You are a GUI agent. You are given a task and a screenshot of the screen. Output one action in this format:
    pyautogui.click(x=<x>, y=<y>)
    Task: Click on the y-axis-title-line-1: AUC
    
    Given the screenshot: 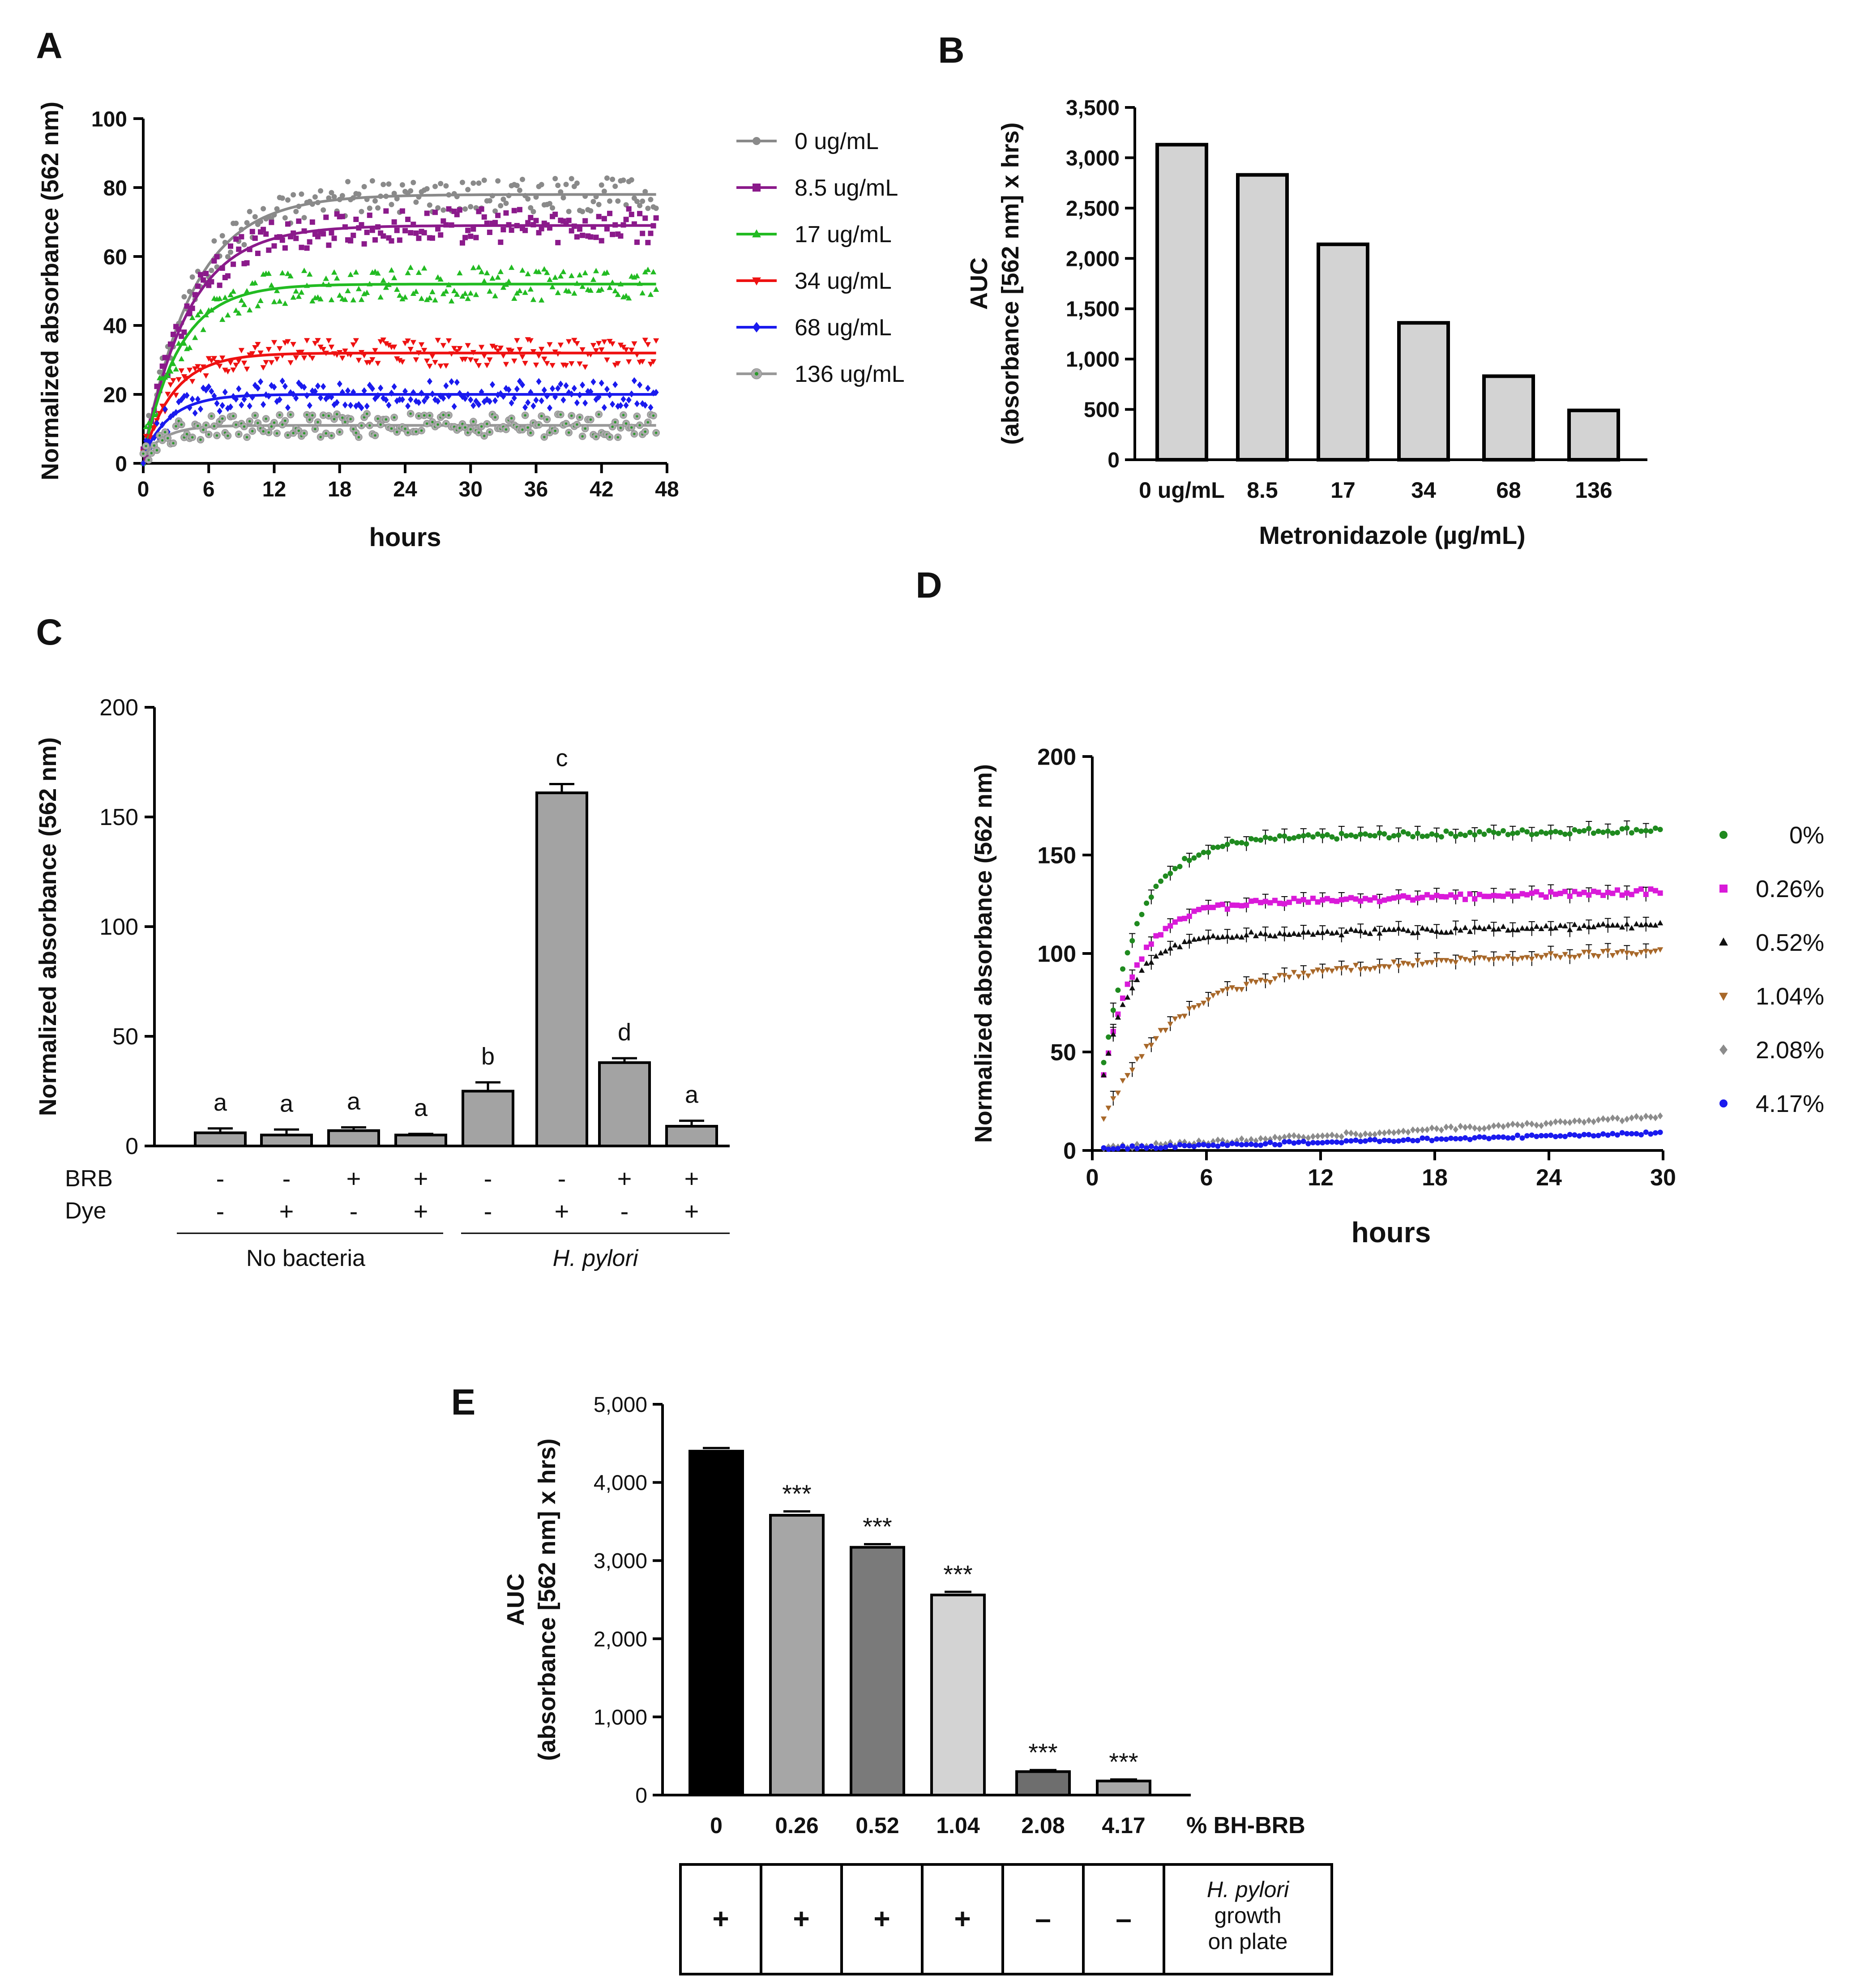 What is the action you would take?
    pyautogui.click(x=979, y=283)
    